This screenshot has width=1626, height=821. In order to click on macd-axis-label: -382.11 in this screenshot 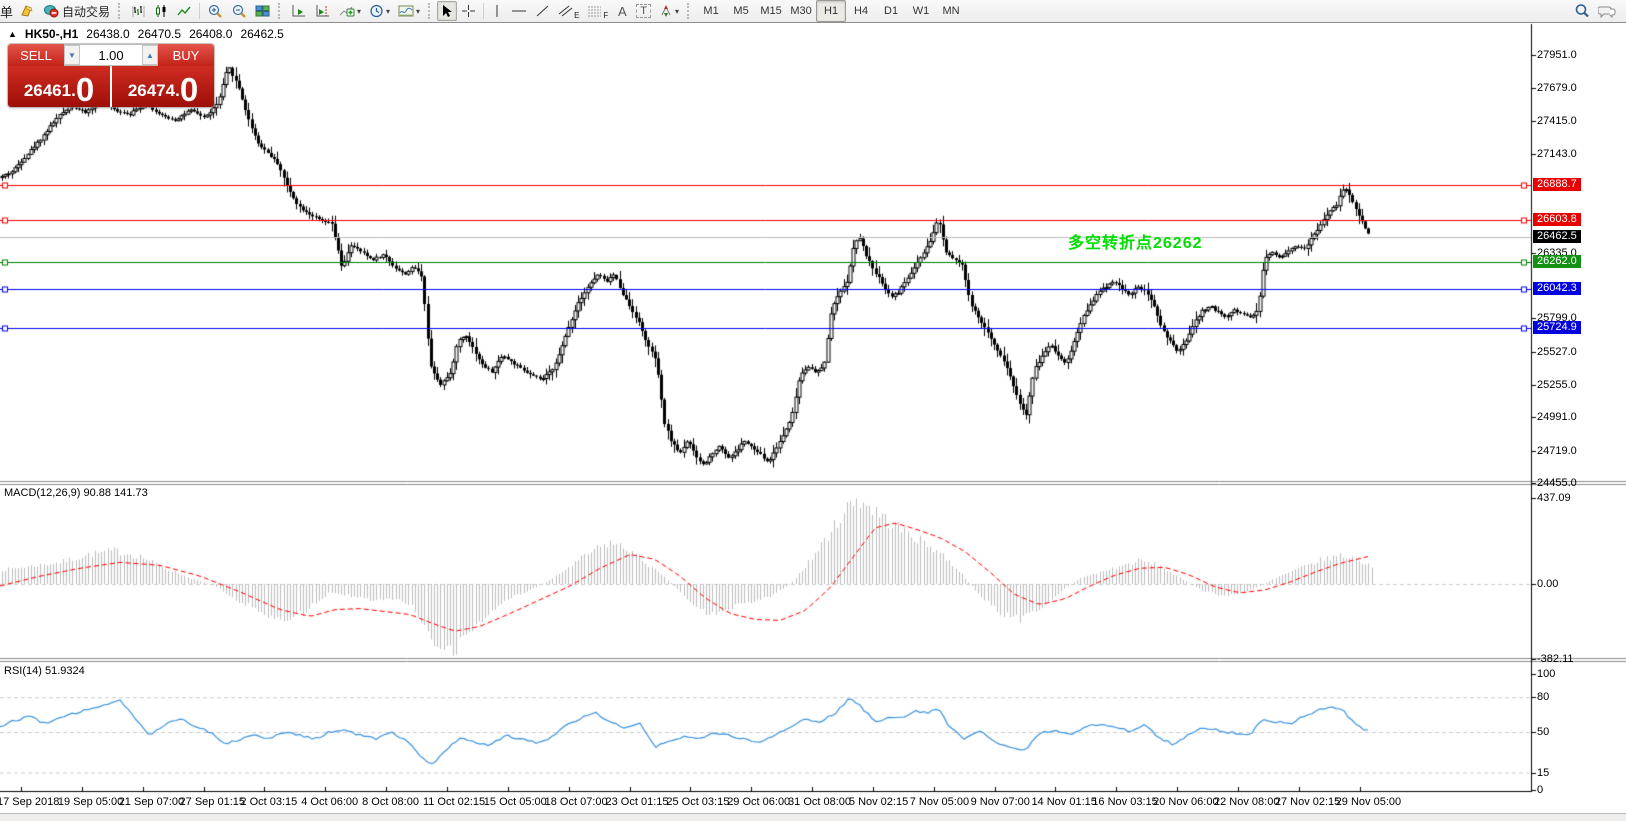, I will do `click(1555, 659)`.